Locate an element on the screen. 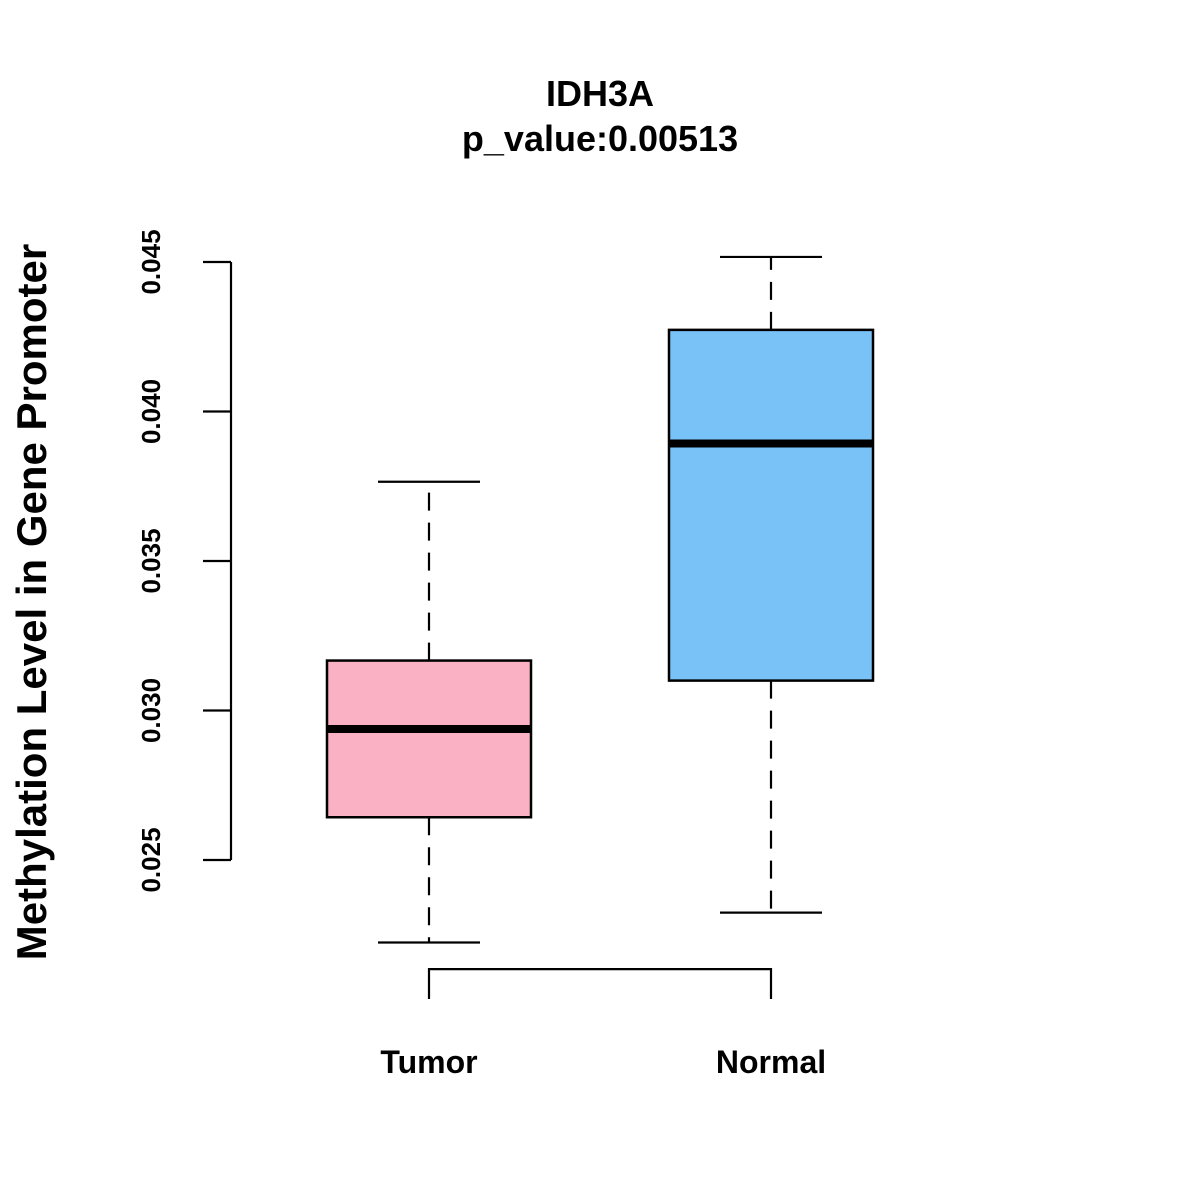 The image size is (1200, 1200). chart-title: IDH3A is located at coordinates (600, 93).